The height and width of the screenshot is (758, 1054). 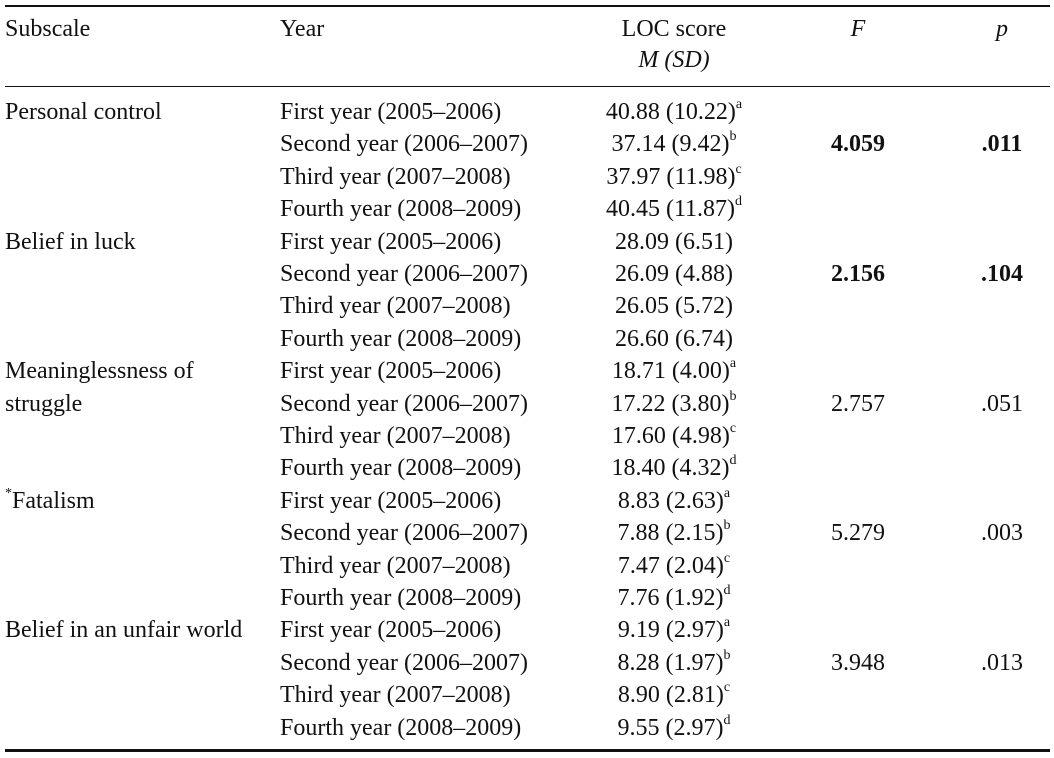 I want to click on loc-score-cell: 7.47 (2.04)c, so click(x=674, y=564).